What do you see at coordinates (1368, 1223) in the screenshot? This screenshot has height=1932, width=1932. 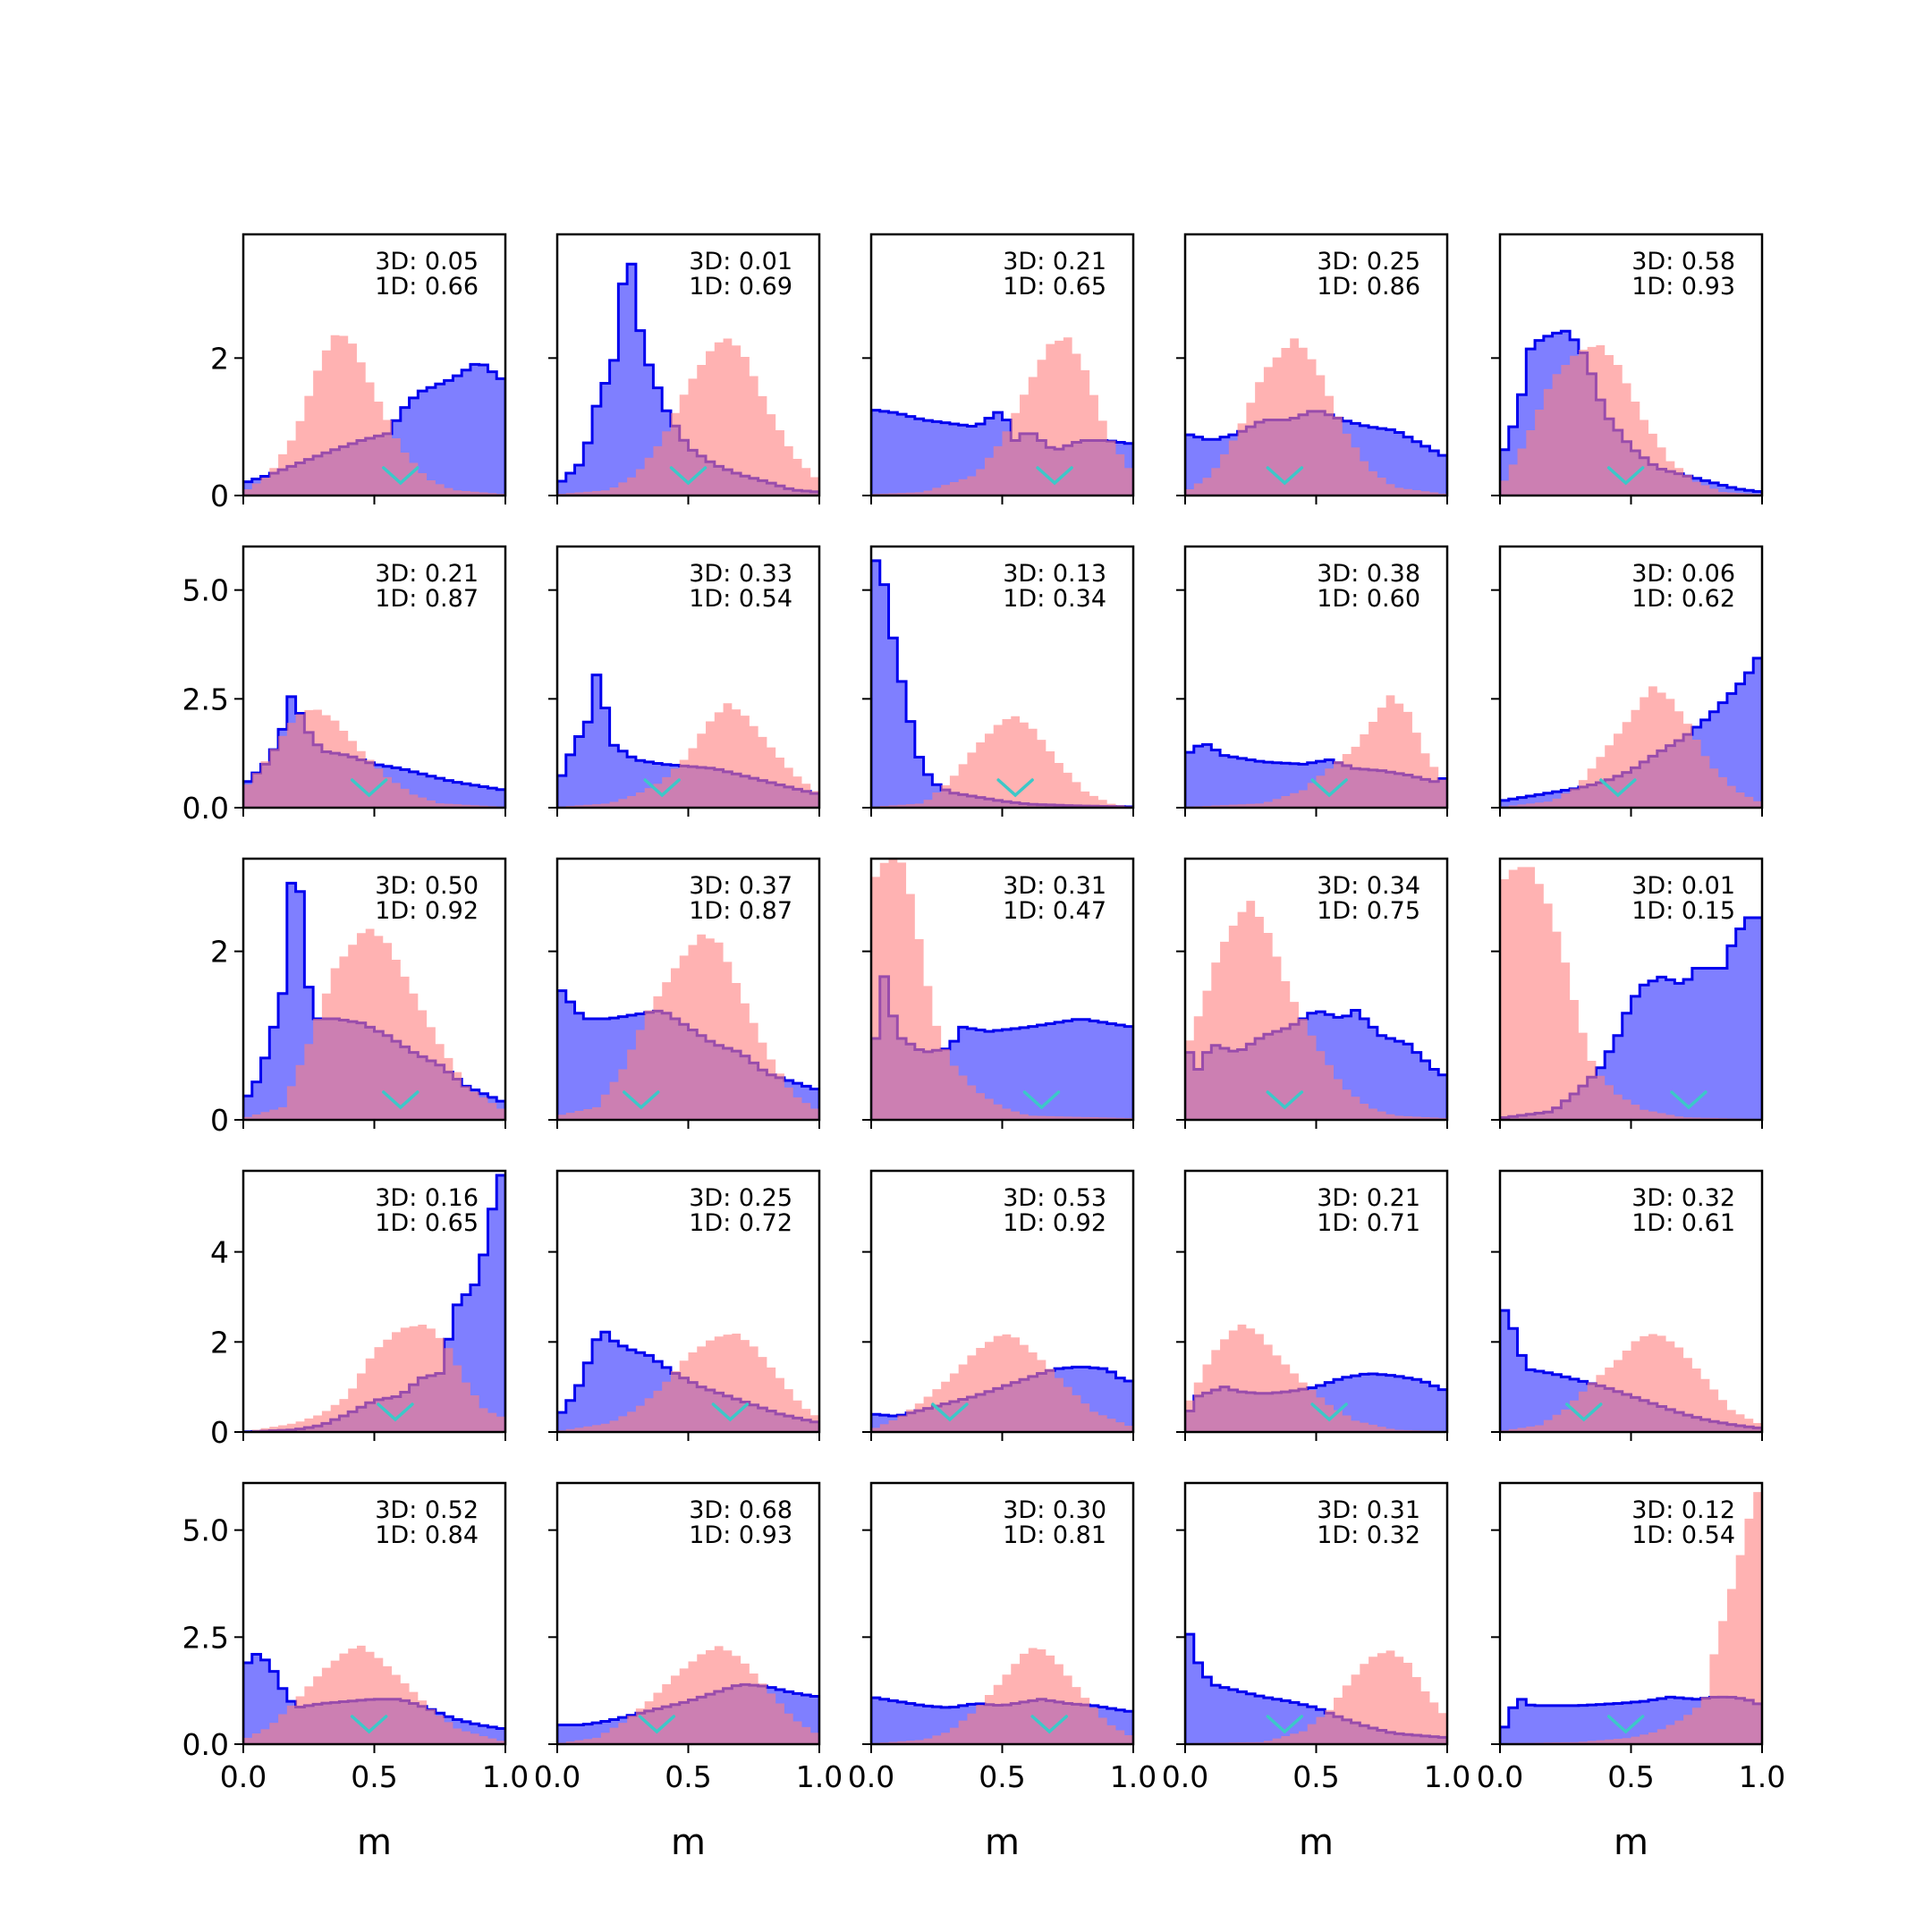 I see `annotation-1d: 1D: 0.71` at bounding box center [1368, 1223].